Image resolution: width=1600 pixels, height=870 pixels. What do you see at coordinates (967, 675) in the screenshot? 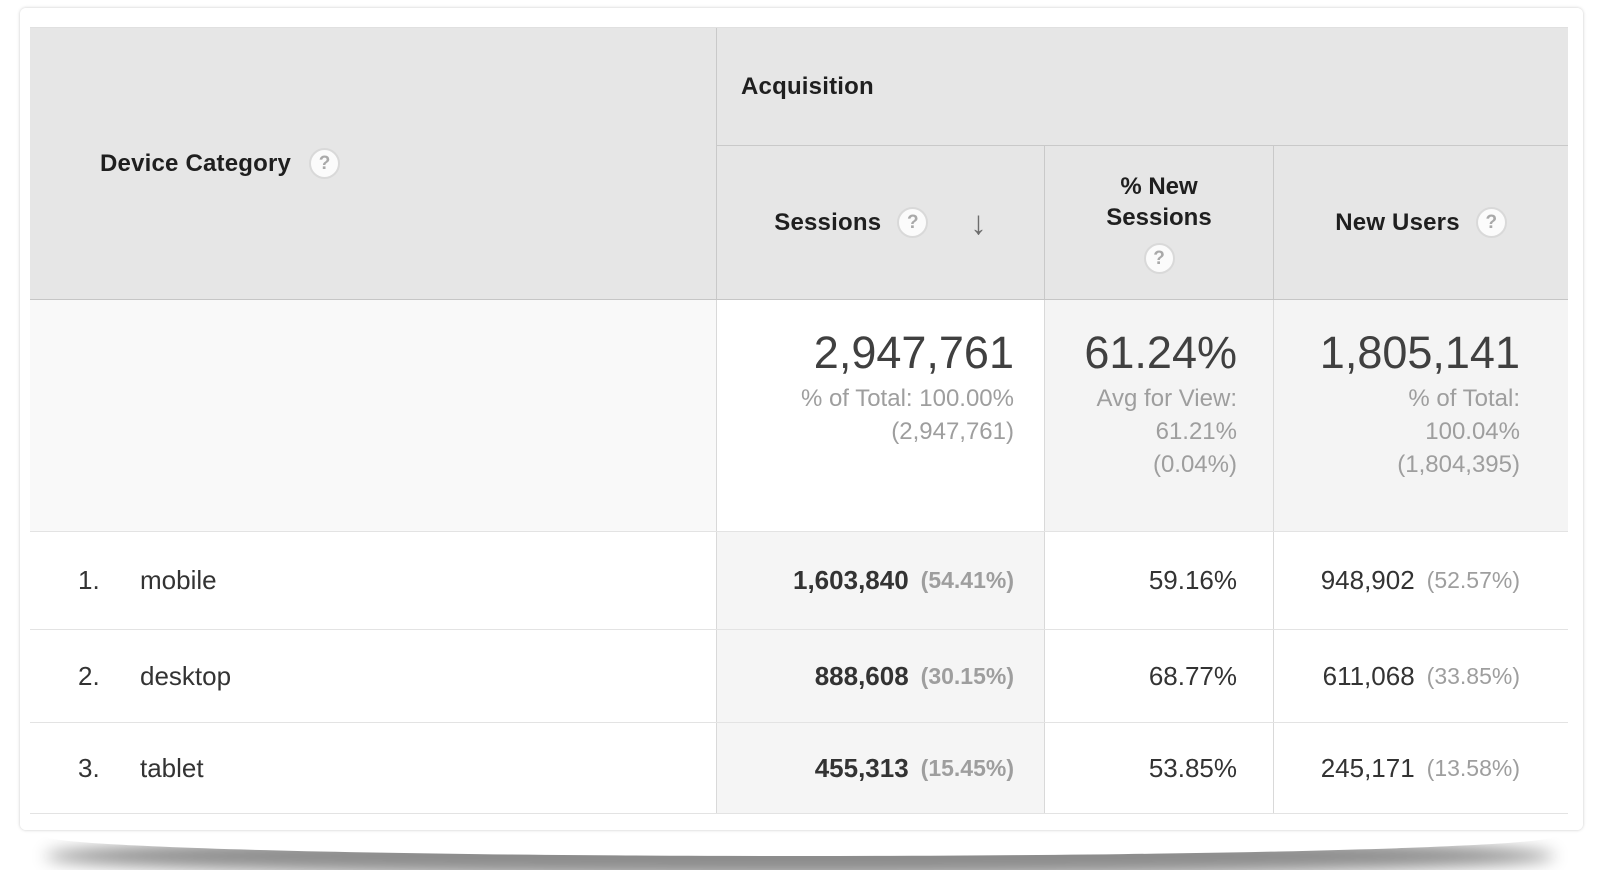
I see `sessions-percent-of-total: (30.15%)` at bounding box center [967, 675].